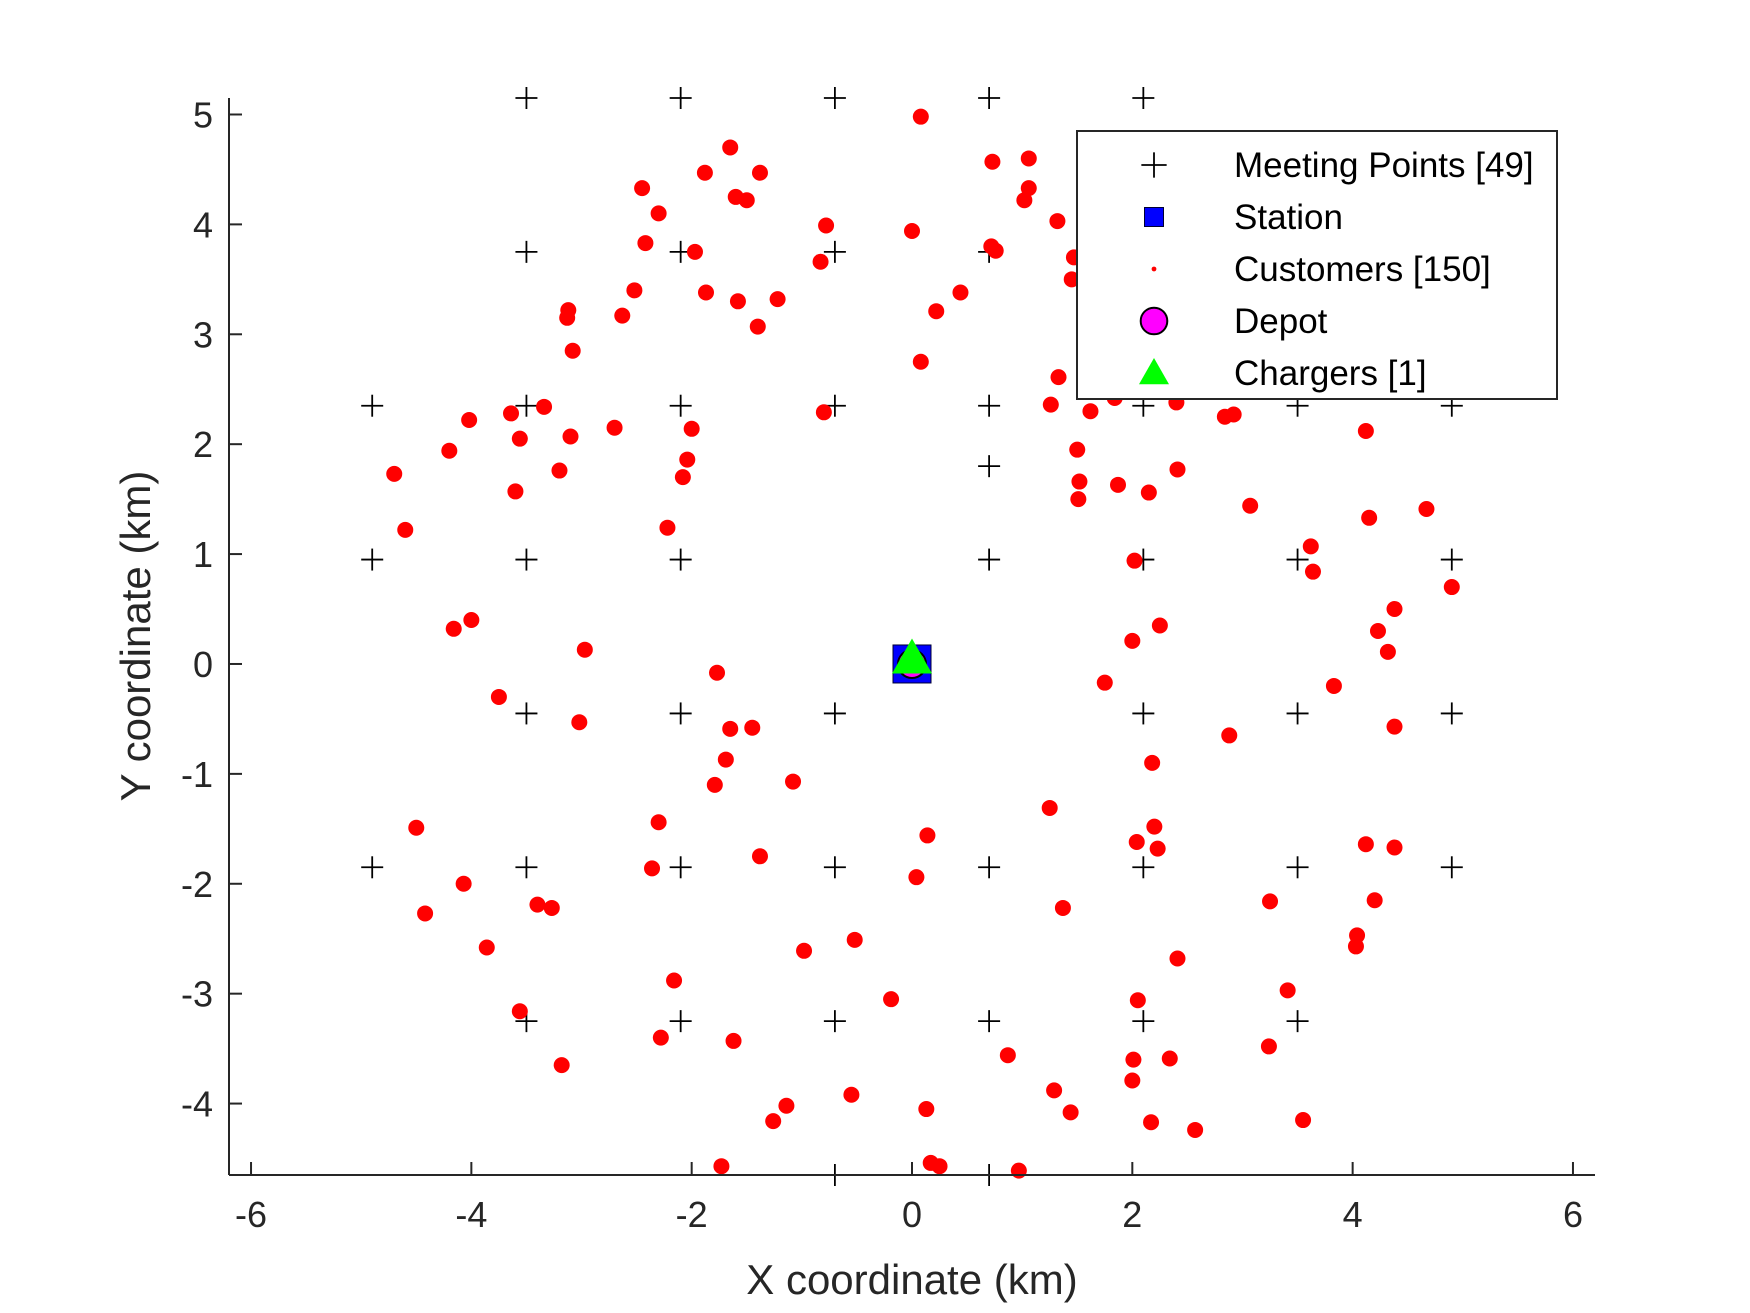 The height and width of the screenshot is (1313, 1750). I want to click on legend-label-depot: Depot, so click(1281, 321).